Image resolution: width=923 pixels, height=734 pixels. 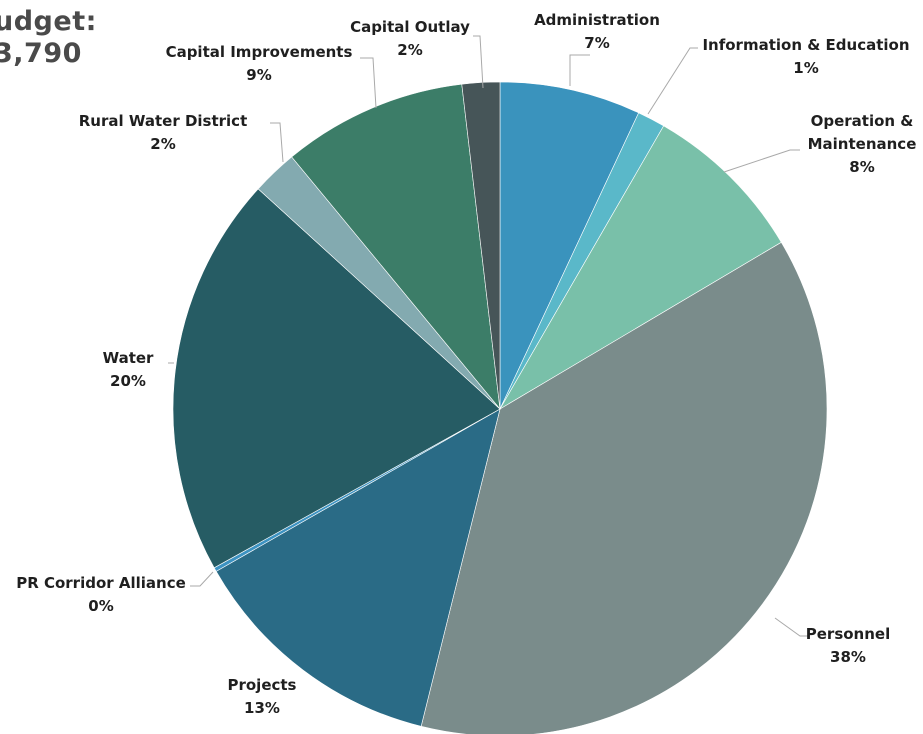 I want to click on pie-slice-operation-maintenance, so click(x=640, y=267).